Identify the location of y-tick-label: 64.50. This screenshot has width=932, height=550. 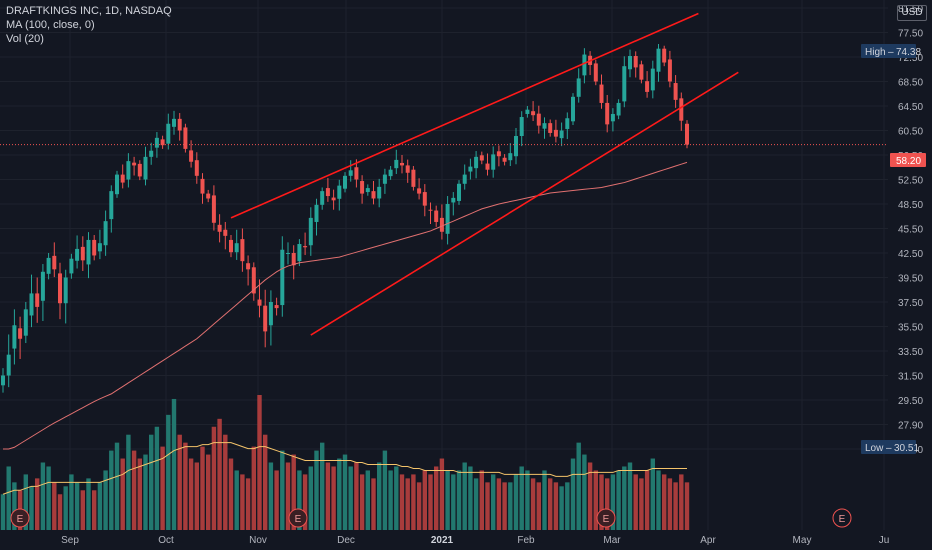
(910, 107).